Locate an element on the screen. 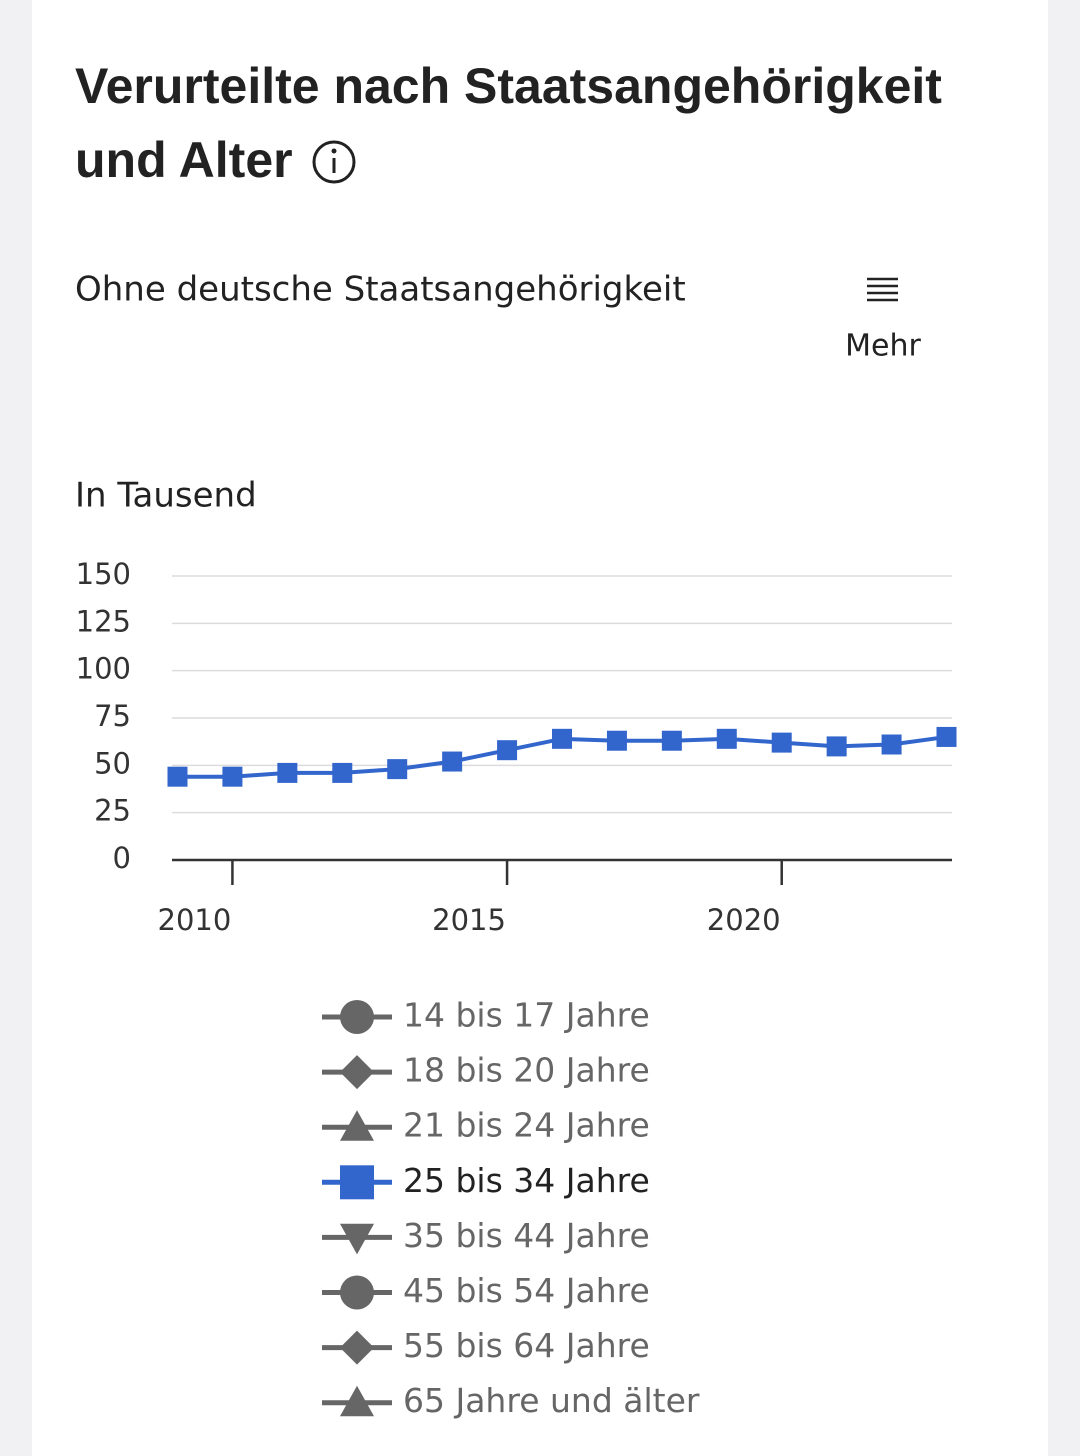 The image size is (1080, 1456). legend-label: 25 bis 34 Jahre is located at coordinates (526, 1180).